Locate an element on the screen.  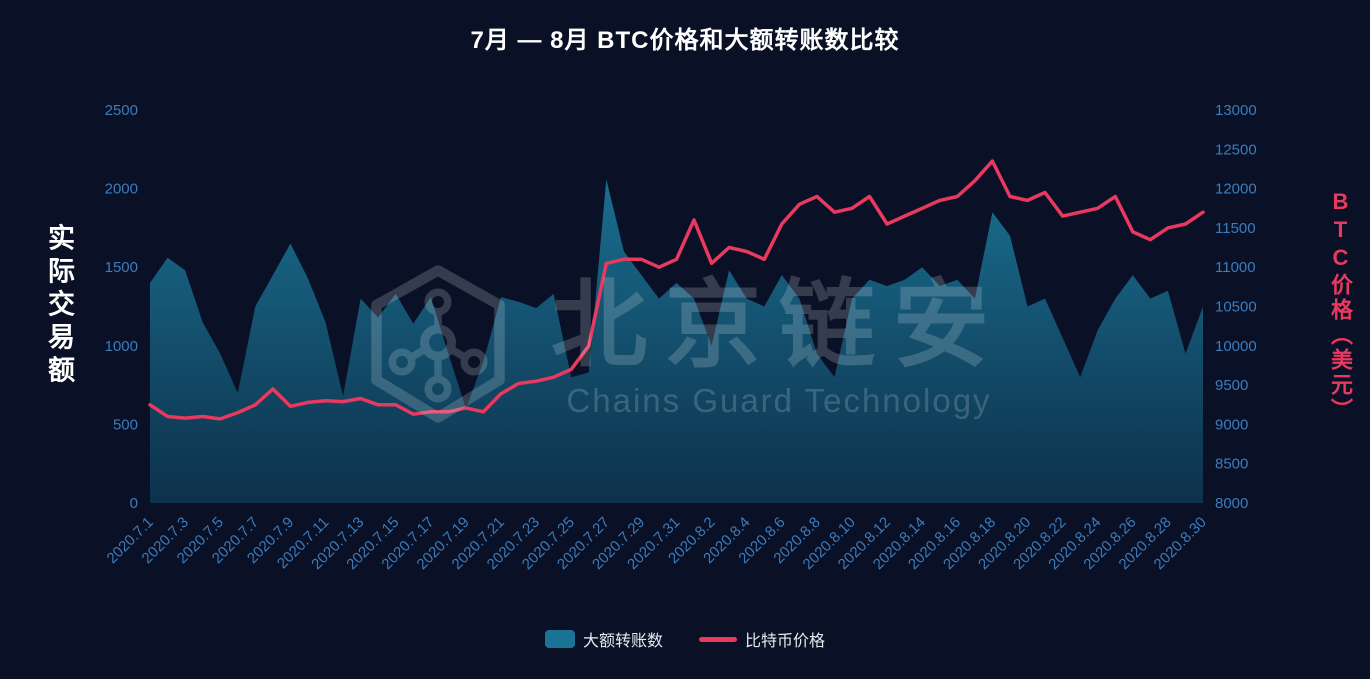
legend-item-price: 比特币价格 is located at coordinates (762, 639).